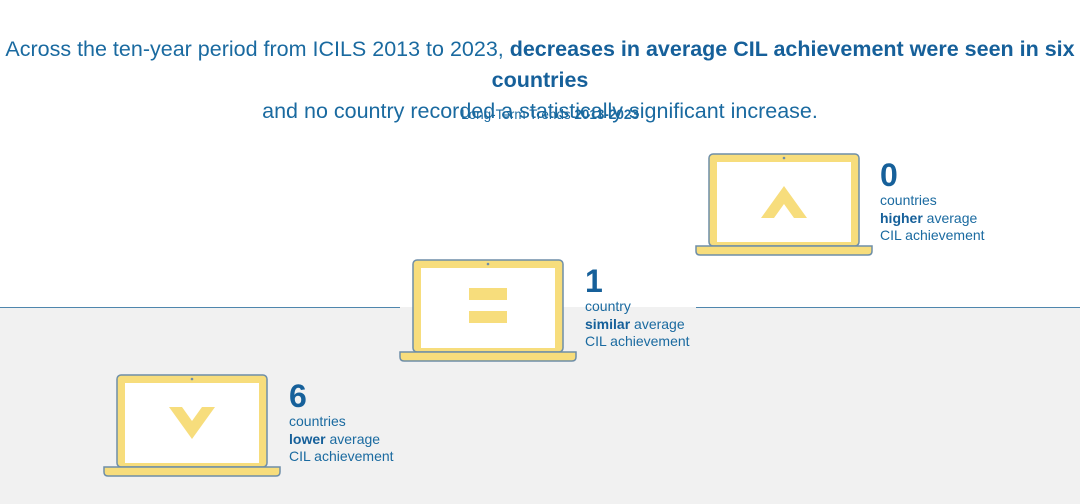 The width and height of the screenshot is (1080, 504). I want to click on divider-line-right, so click(888, 307).